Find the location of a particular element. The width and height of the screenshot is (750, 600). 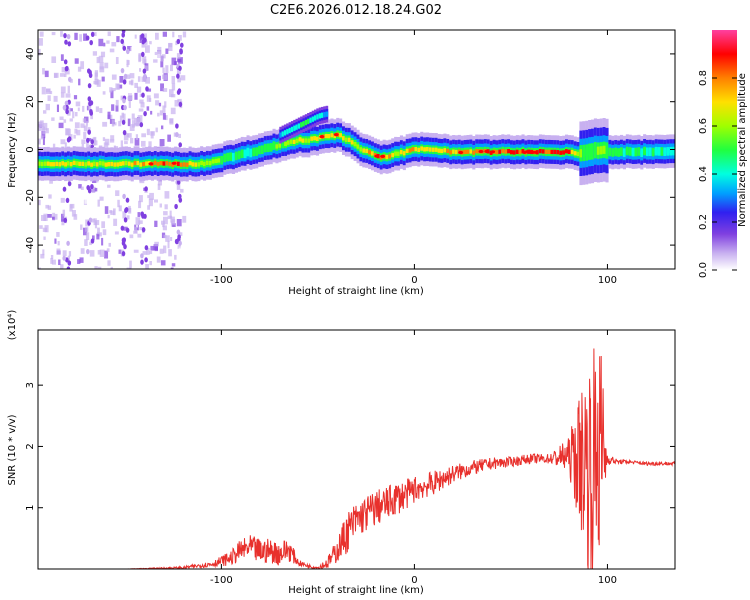

secondary-branch is located at coordinates (304, 124).